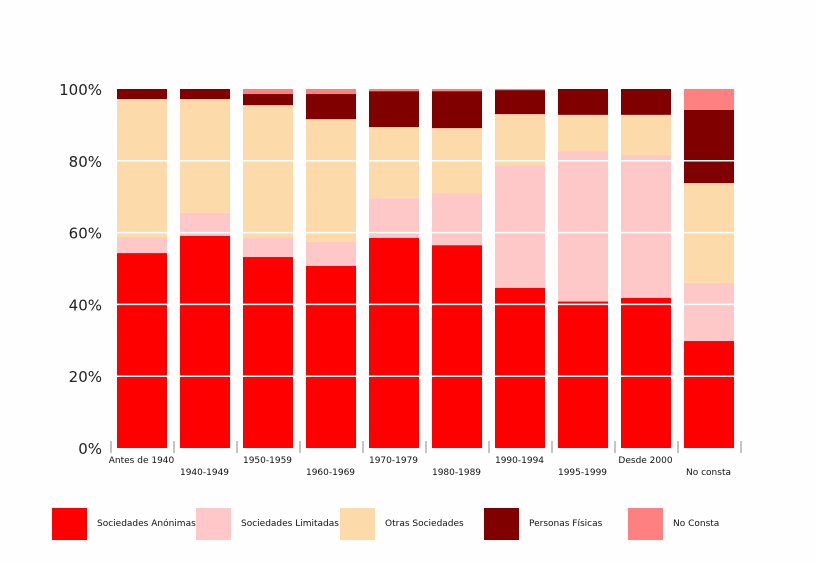  What do you see at coordinates (566, 524) in the screenshot?
I see `legend-label: Personas Físicas` at bounding box center [566, 524].